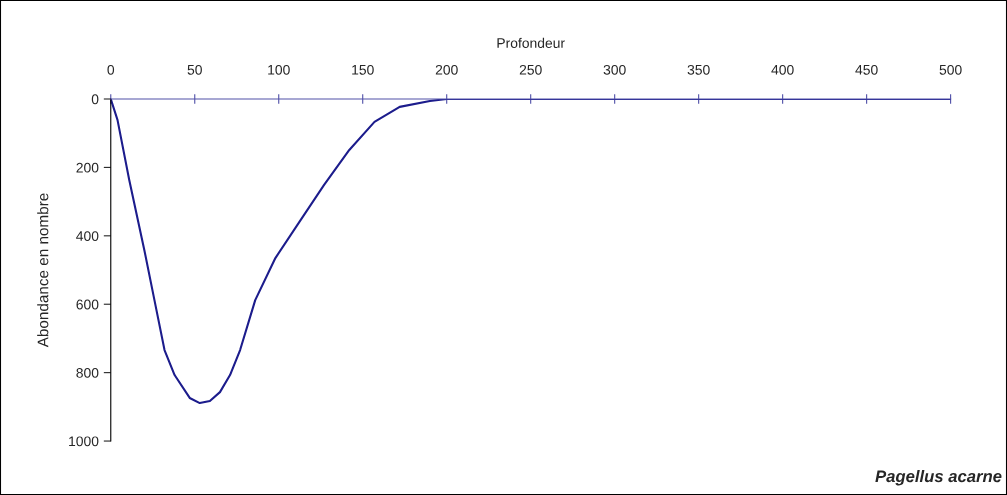 This screenshot has width=1007, height=495. What do you see at coordinates (95, 99) in the screenshot?
I see `y-tick-label: 0` at bounding box center [95, 99].